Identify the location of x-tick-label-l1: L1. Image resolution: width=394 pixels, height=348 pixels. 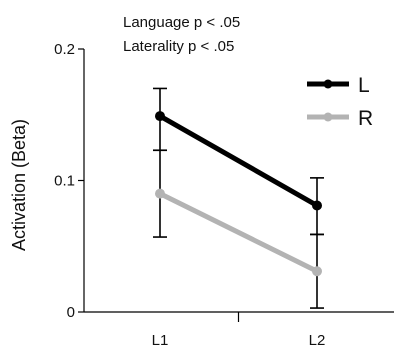
(160, 340).